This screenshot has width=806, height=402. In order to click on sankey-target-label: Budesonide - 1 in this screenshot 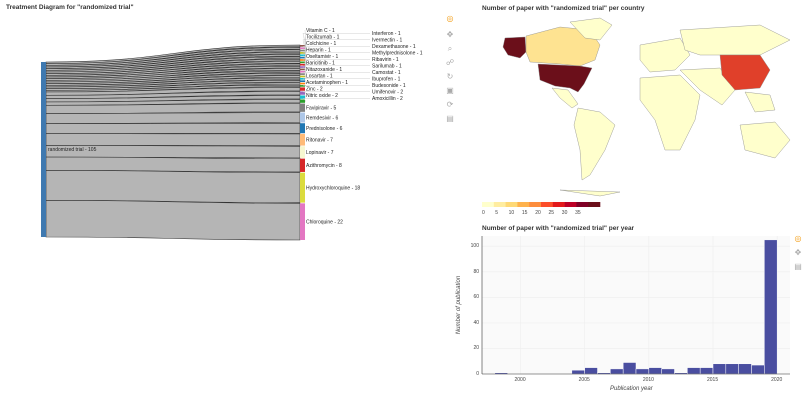, I will do `click(389, 86)`.